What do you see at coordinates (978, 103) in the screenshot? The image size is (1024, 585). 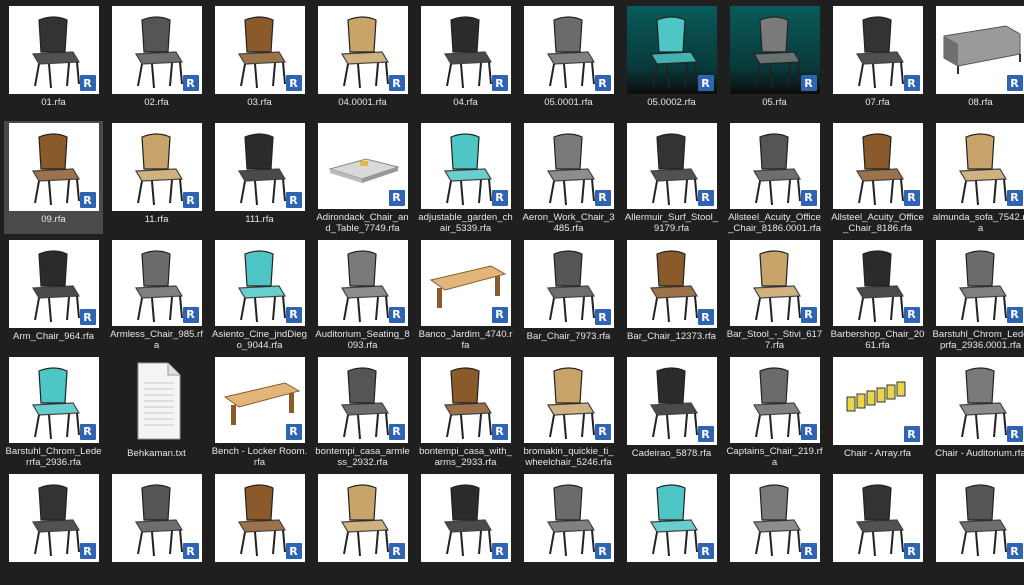 I see `file-name: 08.rfa` at bounding box center [978, 103].